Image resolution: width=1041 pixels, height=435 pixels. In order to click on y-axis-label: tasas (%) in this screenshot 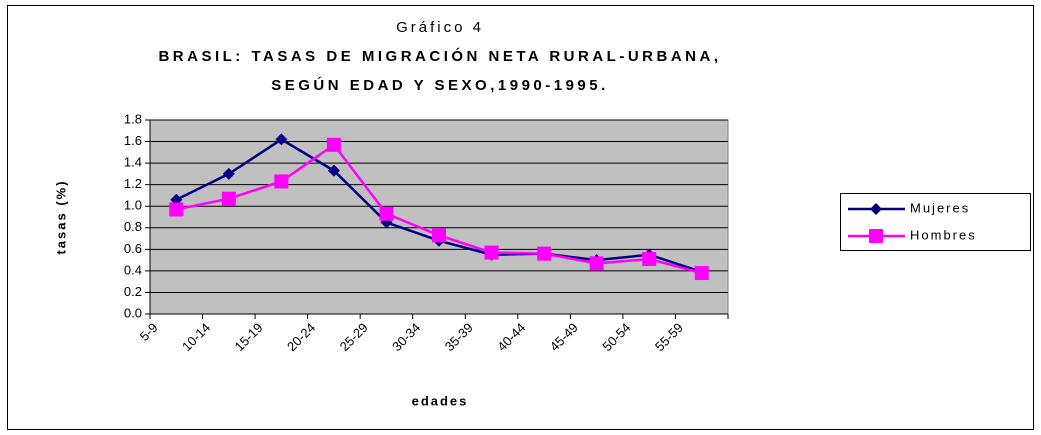, I will do `click(60, 216)`.